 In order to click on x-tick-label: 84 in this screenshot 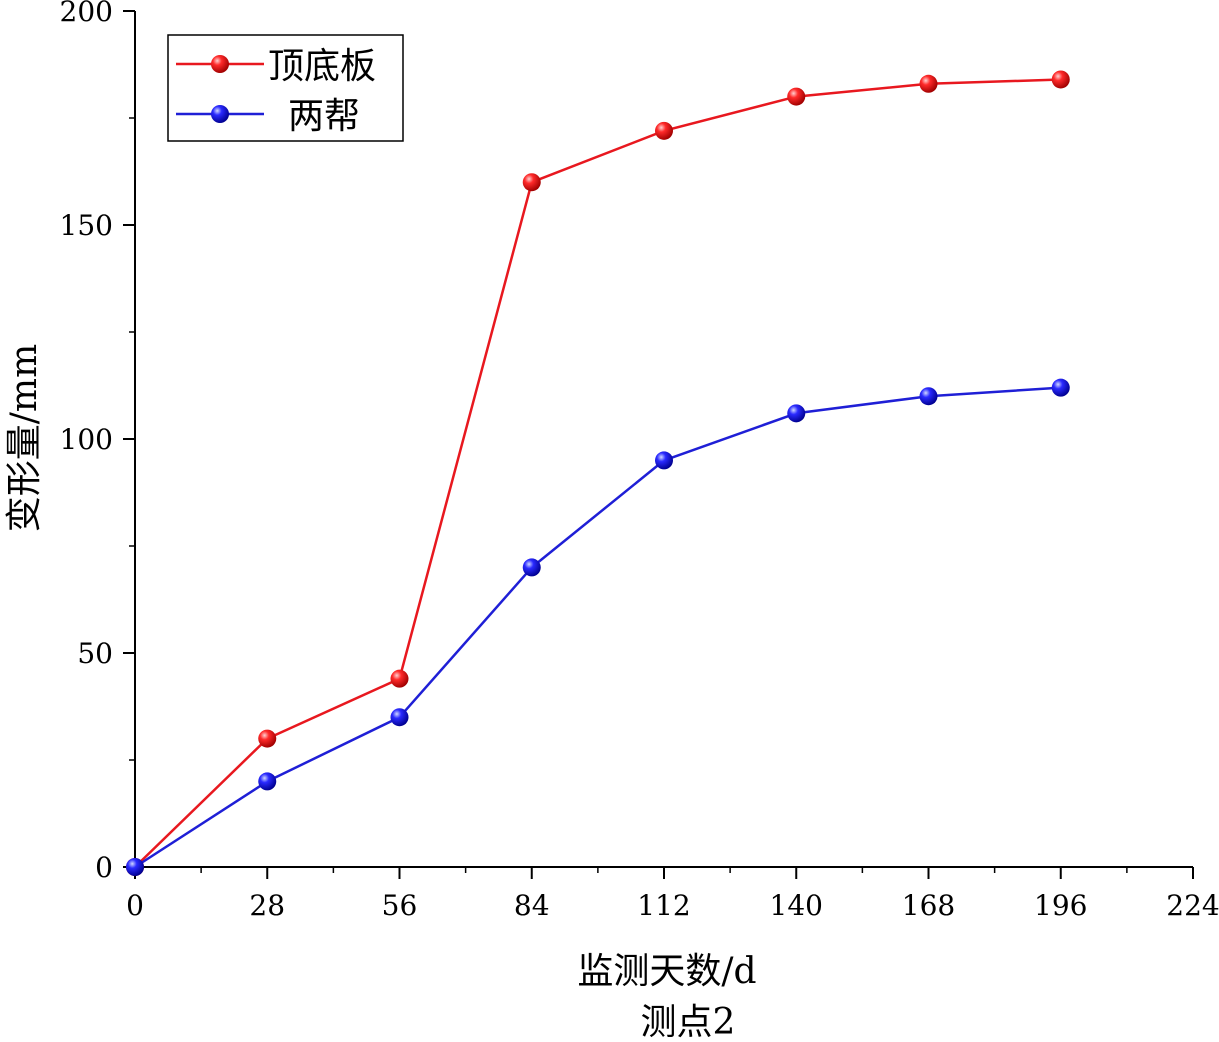, I will do `click(532, 905)`.